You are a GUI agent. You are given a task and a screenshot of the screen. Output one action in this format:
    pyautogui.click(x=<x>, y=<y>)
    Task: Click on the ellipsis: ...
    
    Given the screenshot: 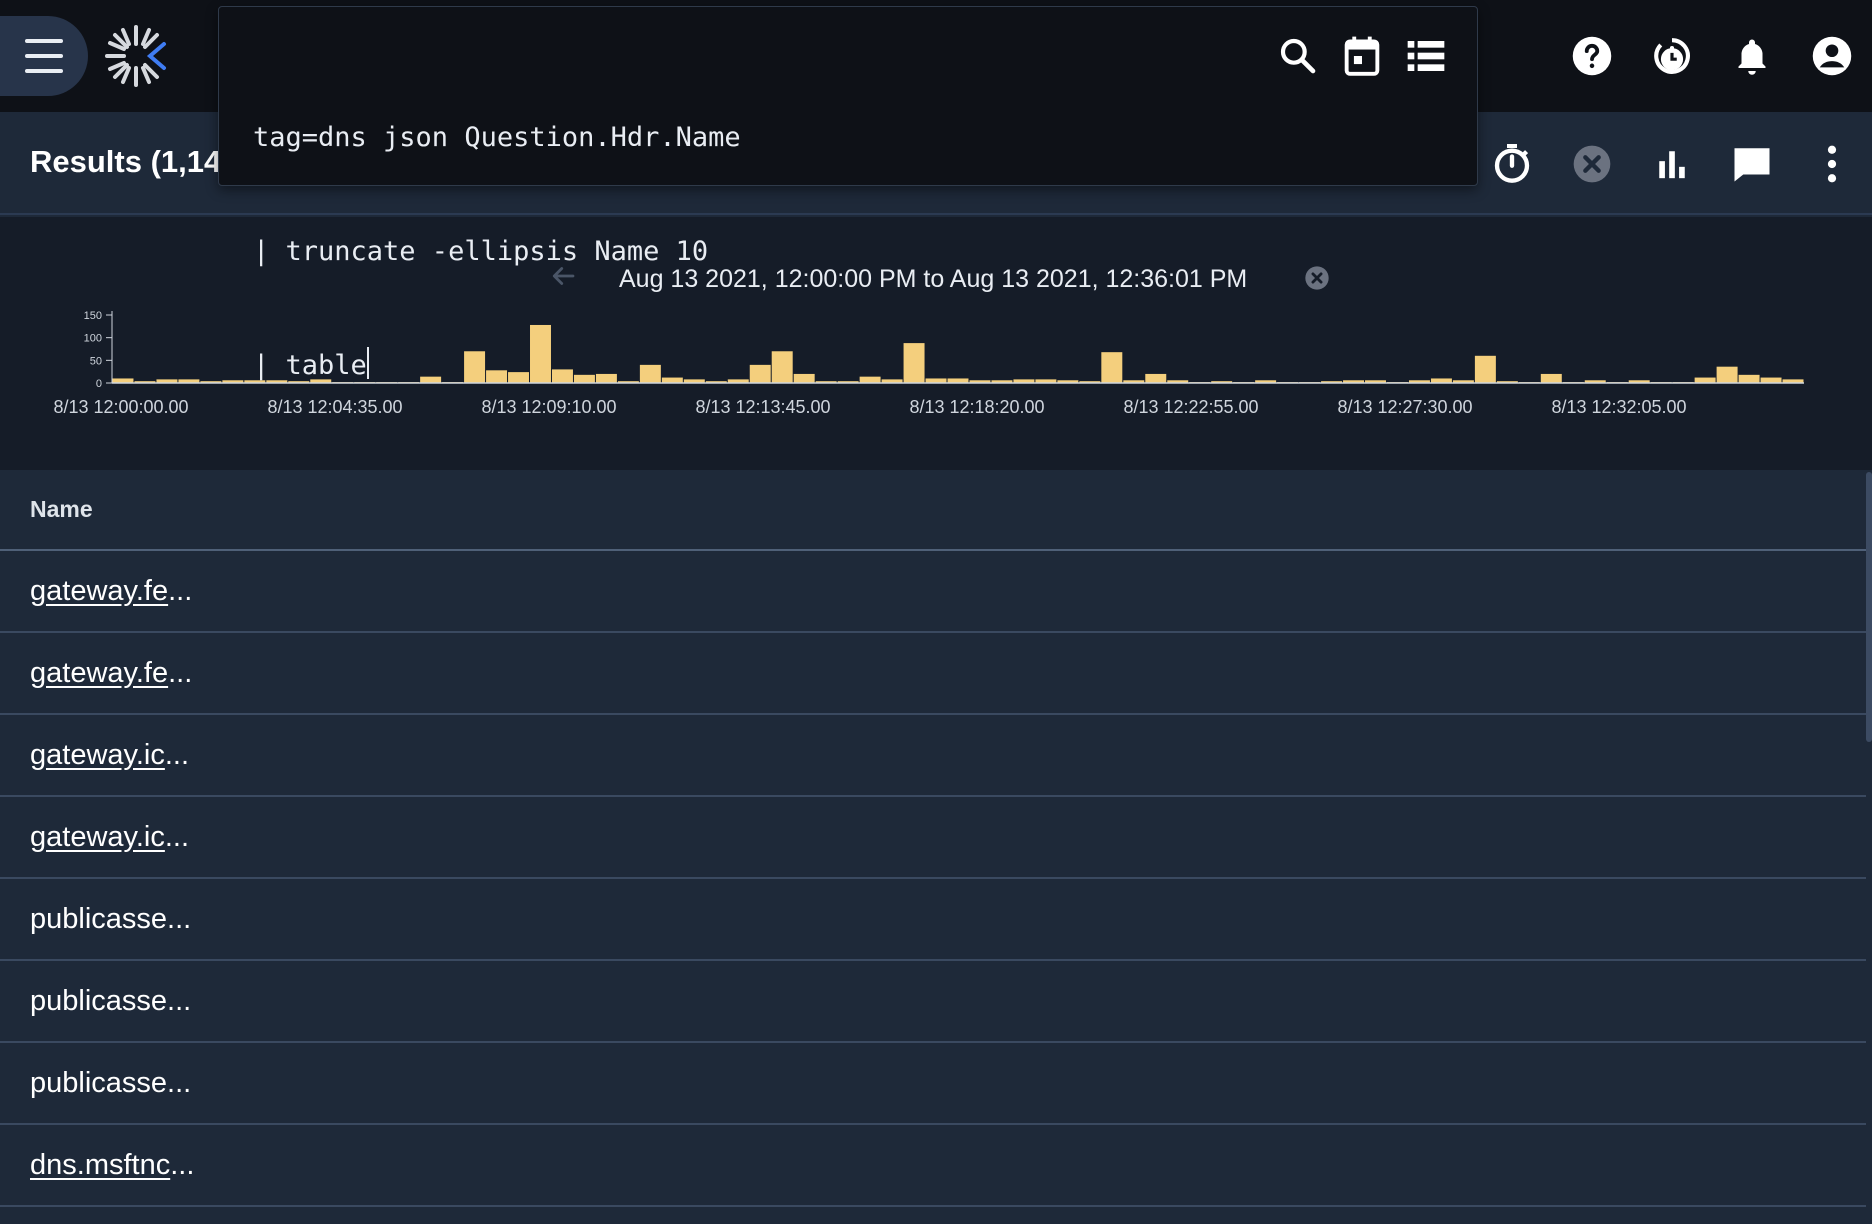 What is the action you would take?
    pyautogui.click(x=180, y=590)
    